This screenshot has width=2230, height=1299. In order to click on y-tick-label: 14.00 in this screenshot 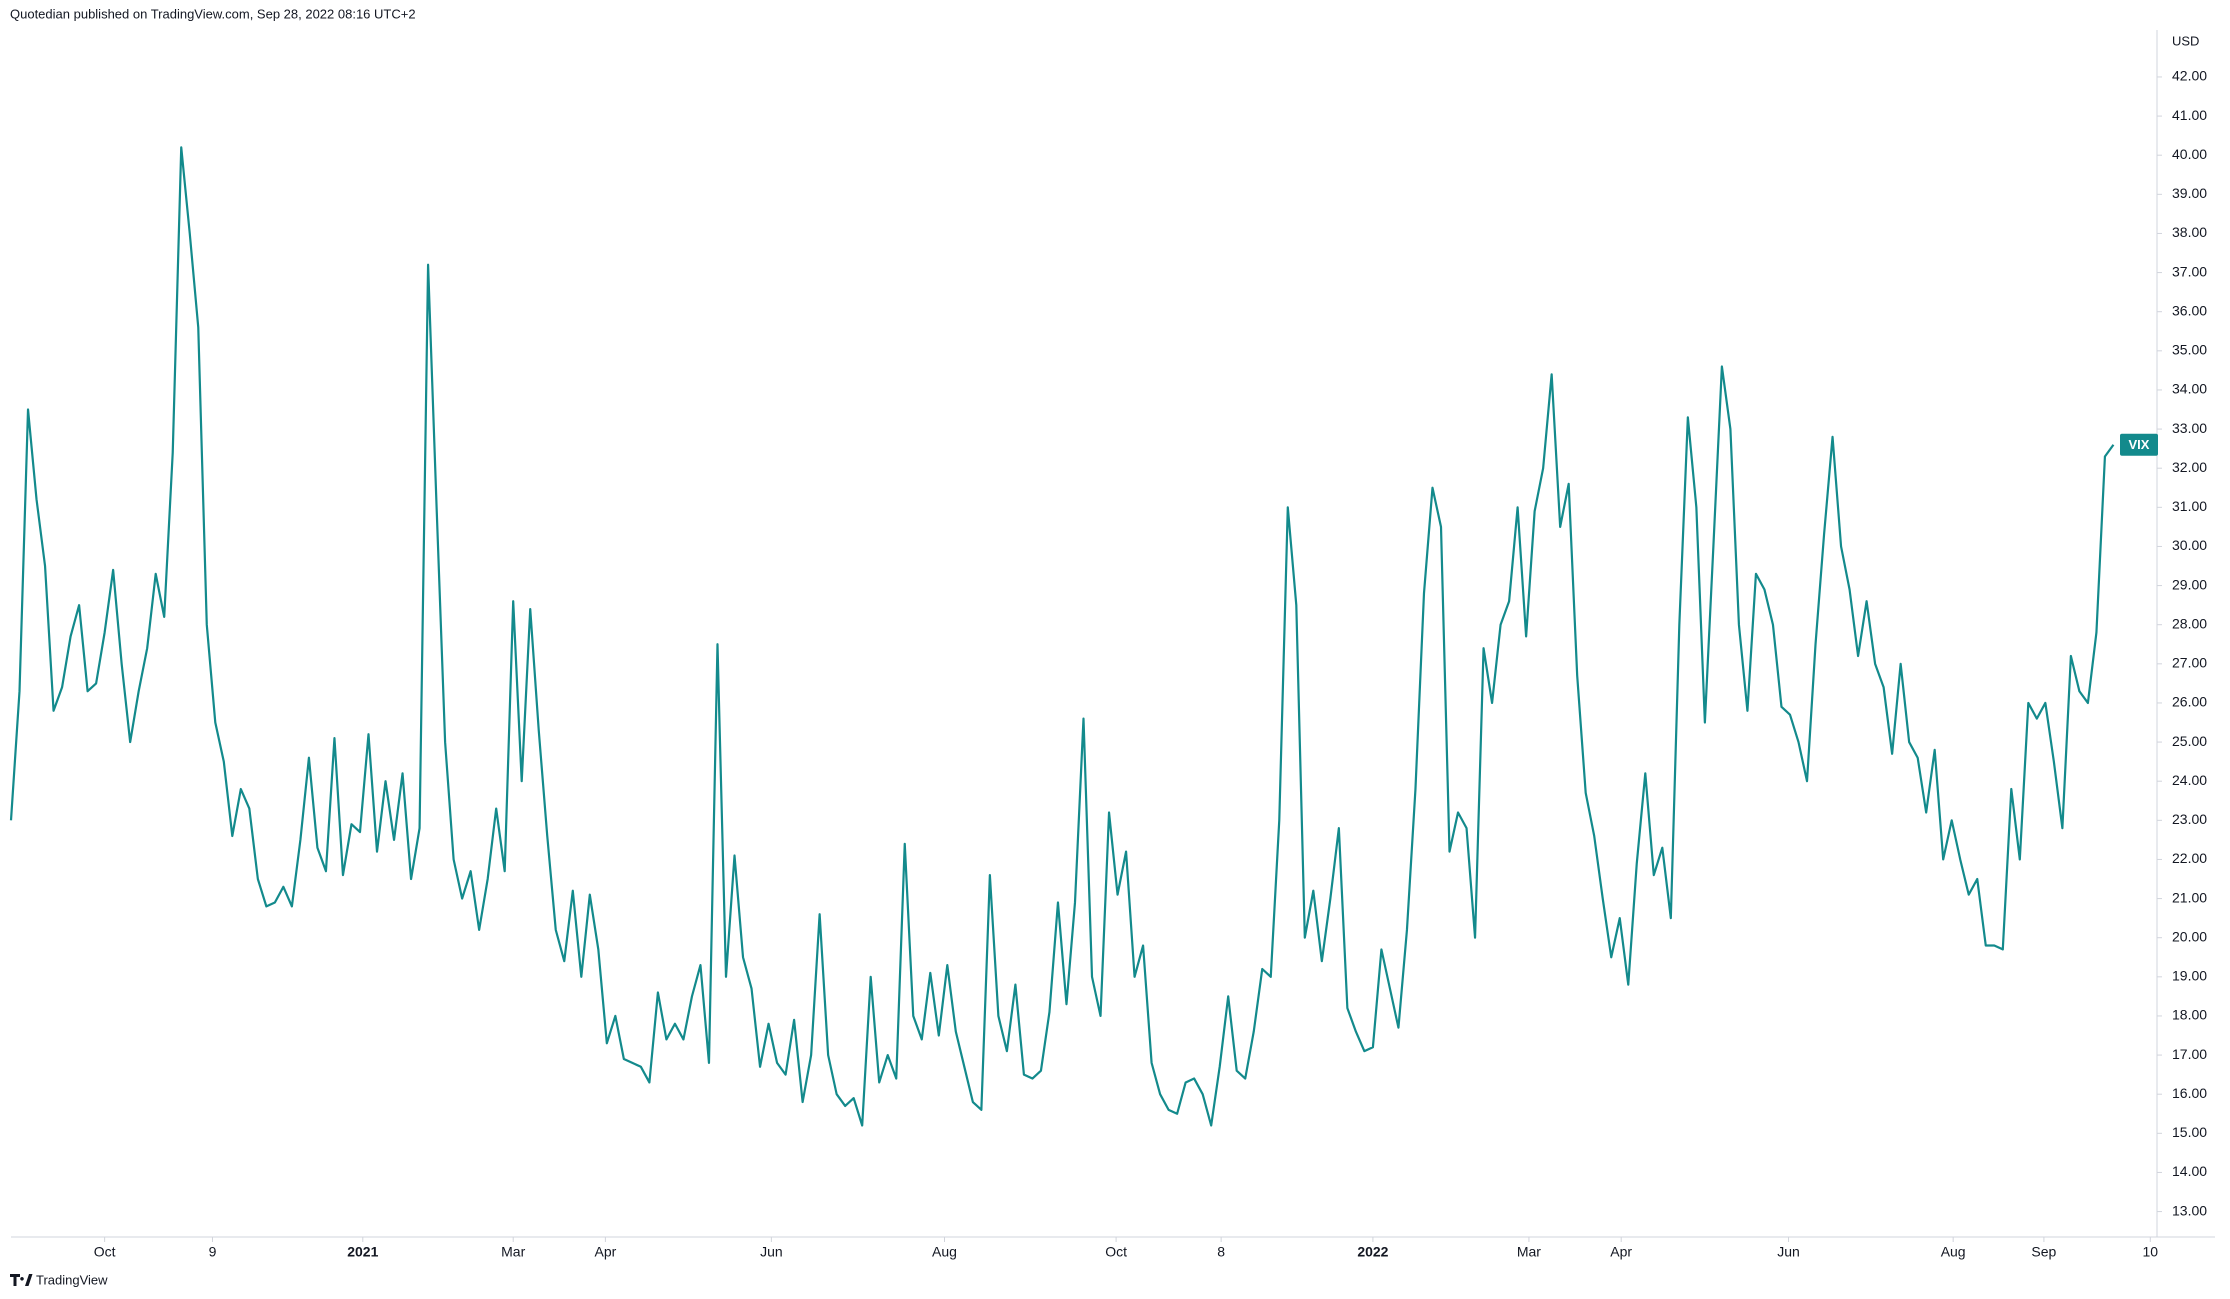, I will do `click(2189, 1171)`.